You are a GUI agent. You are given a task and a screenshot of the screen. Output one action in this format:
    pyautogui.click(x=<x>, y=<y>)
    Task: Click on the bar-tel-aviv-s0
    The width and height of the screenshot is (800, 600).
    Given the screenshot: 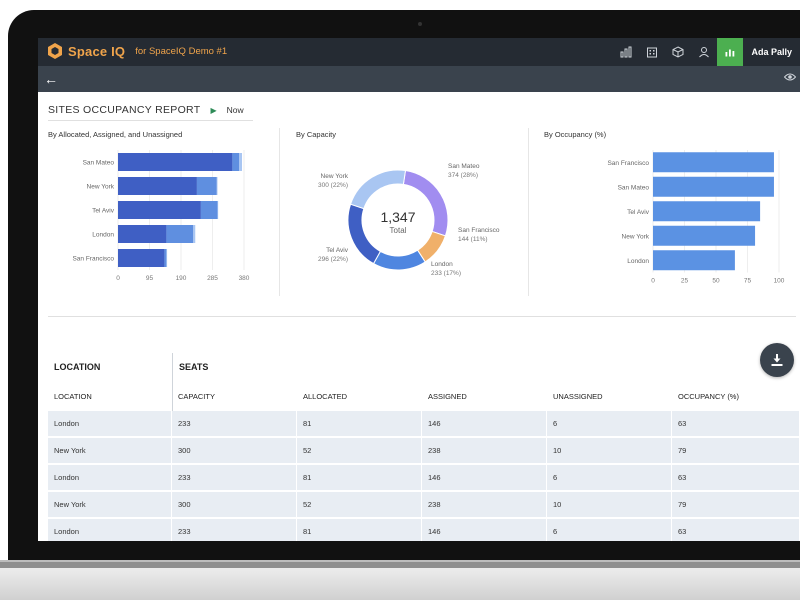 What is the action you would take?
    pyautogui.click(x=159, y=210)
    